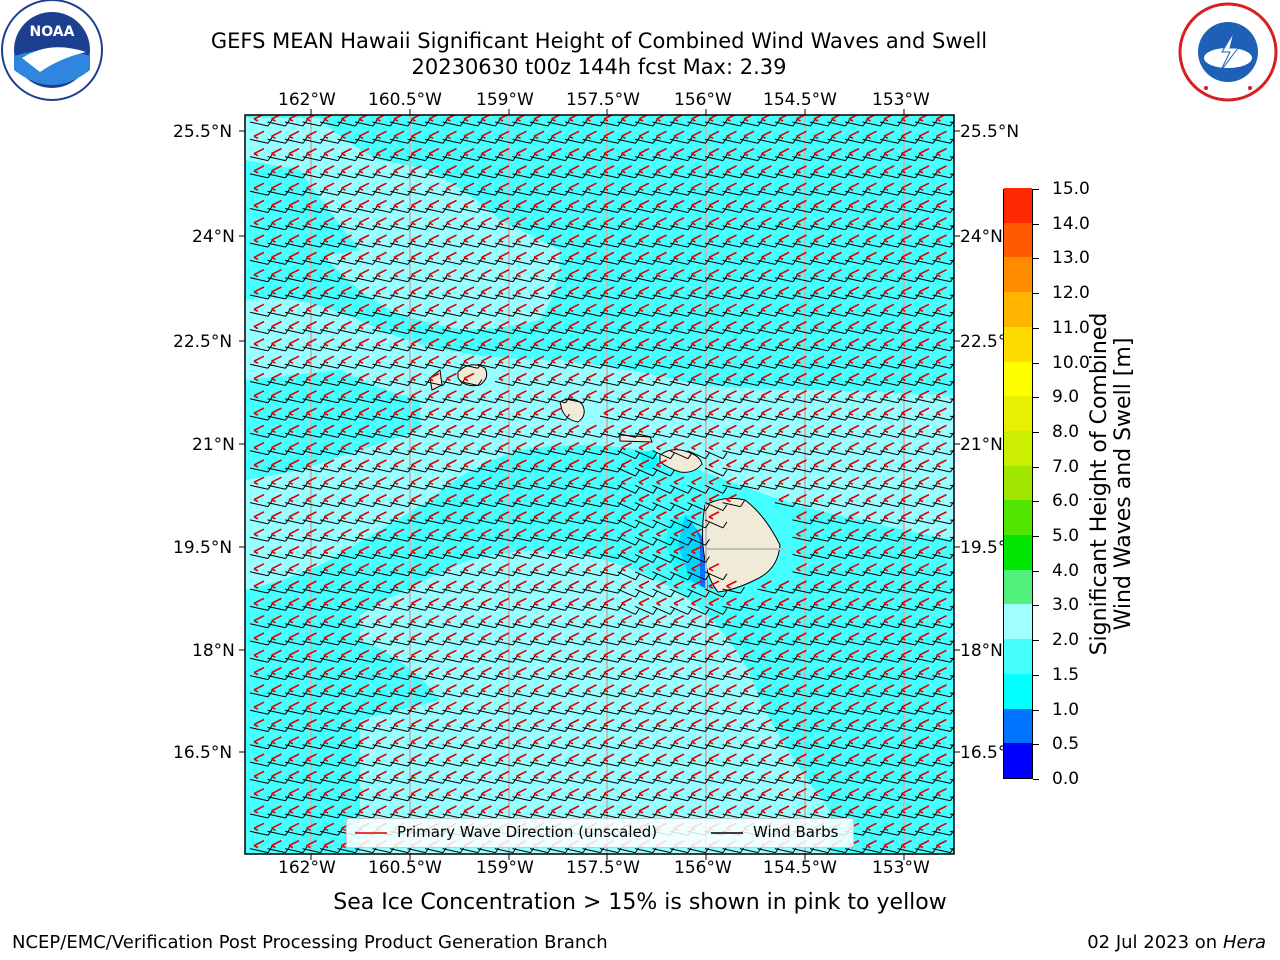  What do you see at coordinates (405, 100) in the screenshot?
I see `lon-label: 160.5°W` at bounding box center [405, 100].